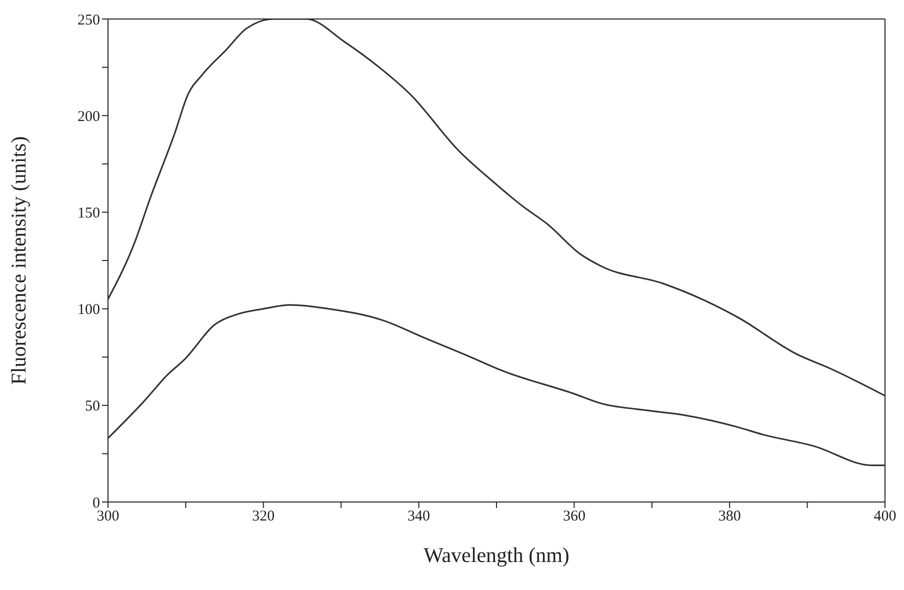 Image resolution: width=904 pixels, height=590 pixels. Describe the element at coordinates (18, 260) in the screenshot. I see `y-axis-title: Fluorescence intensity (units)` at that location.